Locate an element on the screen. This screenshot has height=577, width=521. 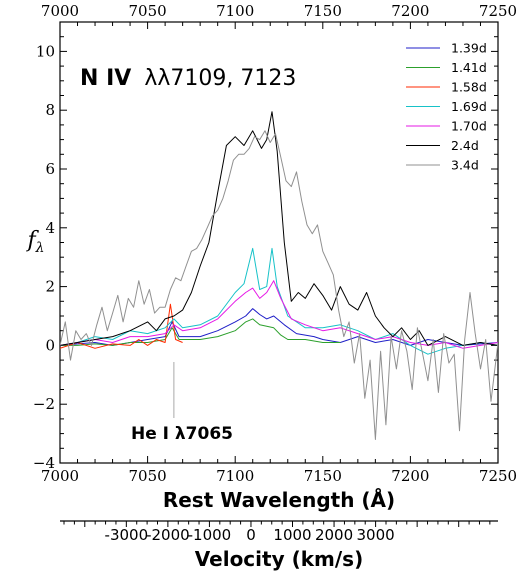
velocity-tick-label: 3000 is located at coordinates (376, 535).